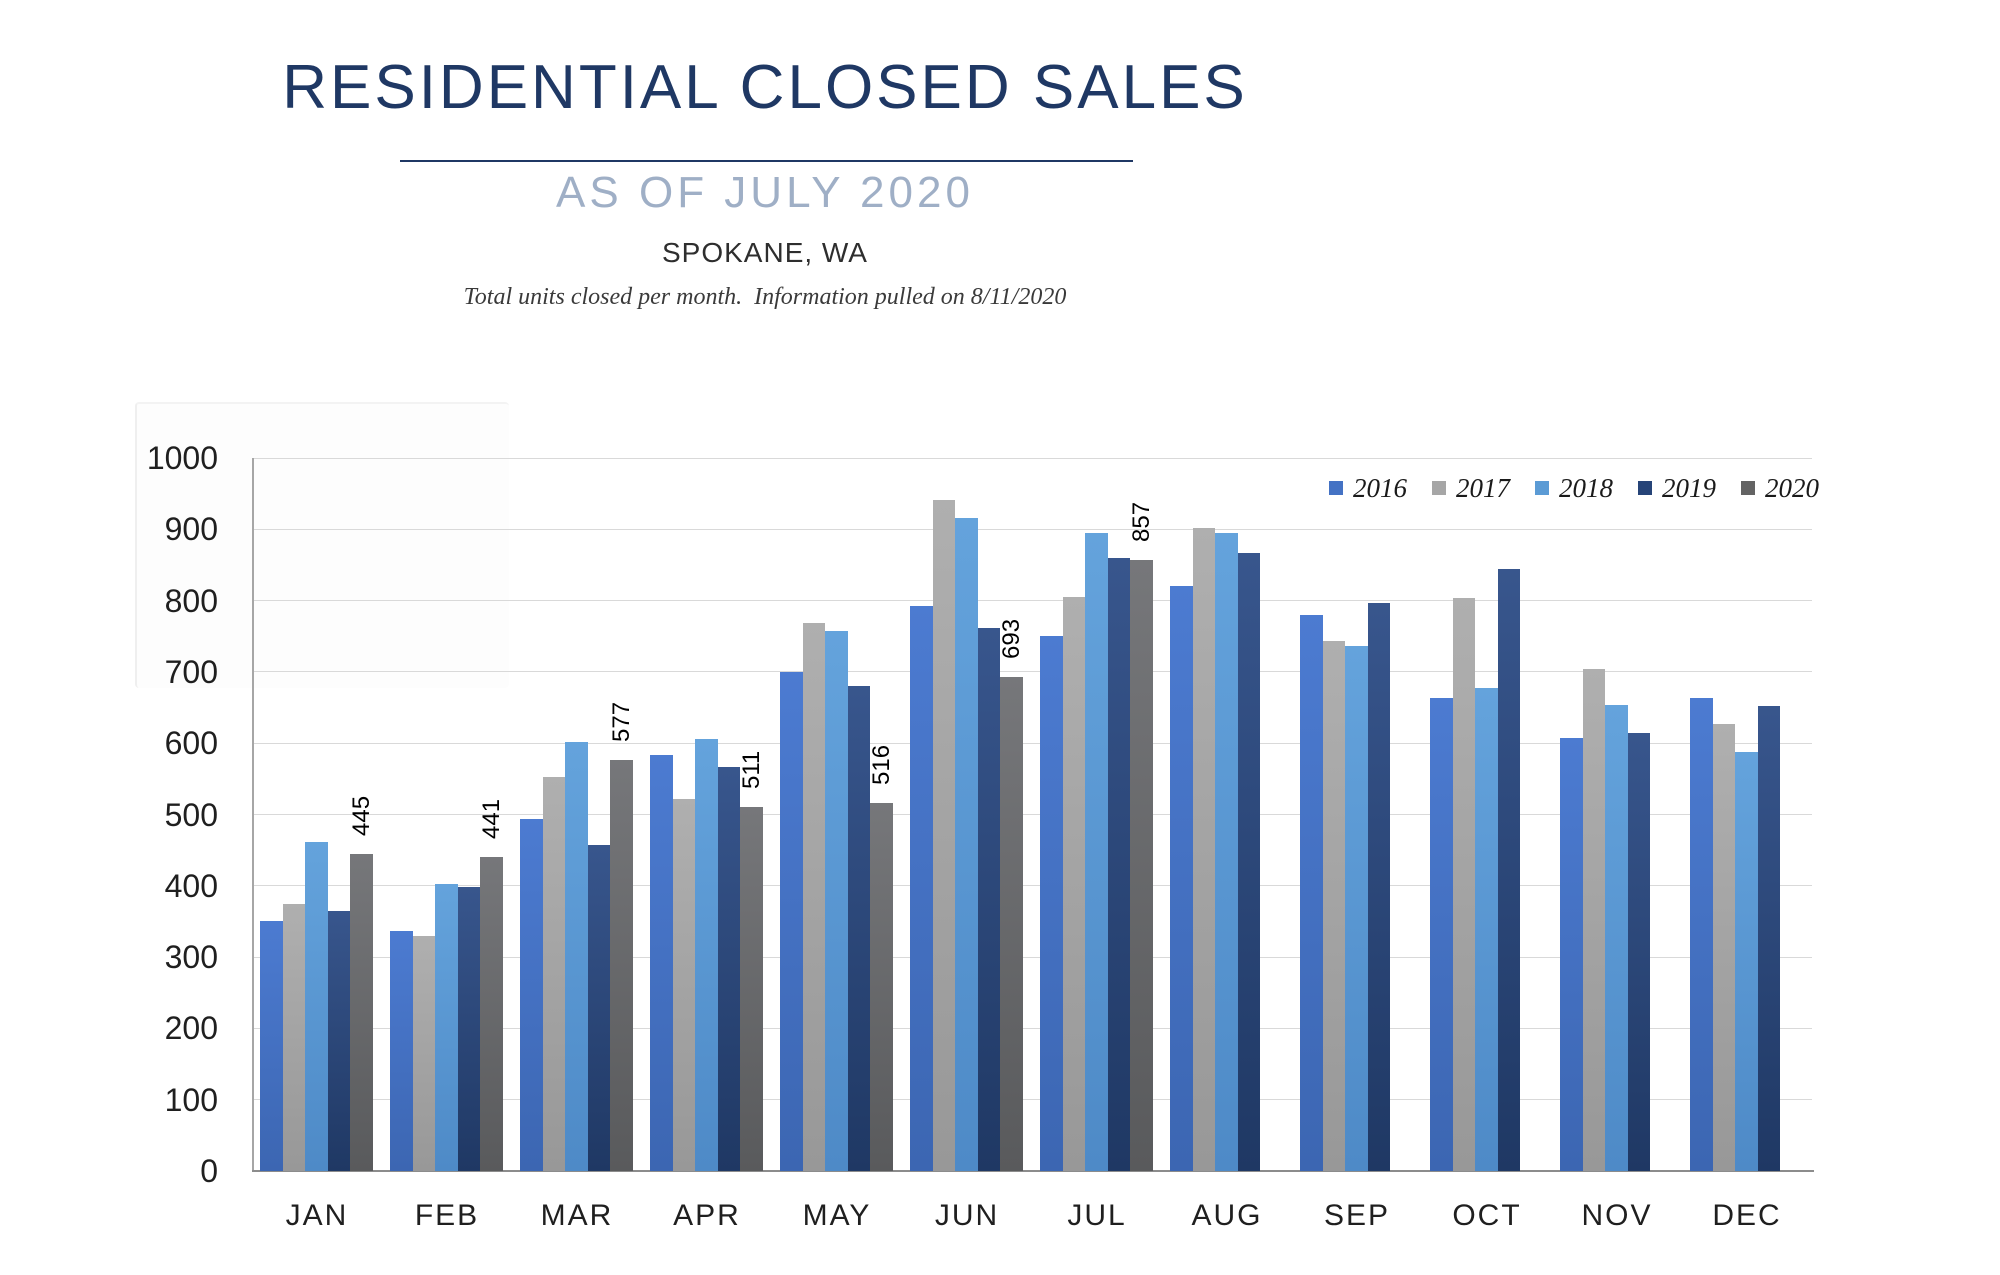  I want to click on x-axis-category-label: MAY, so click(837, 1215).